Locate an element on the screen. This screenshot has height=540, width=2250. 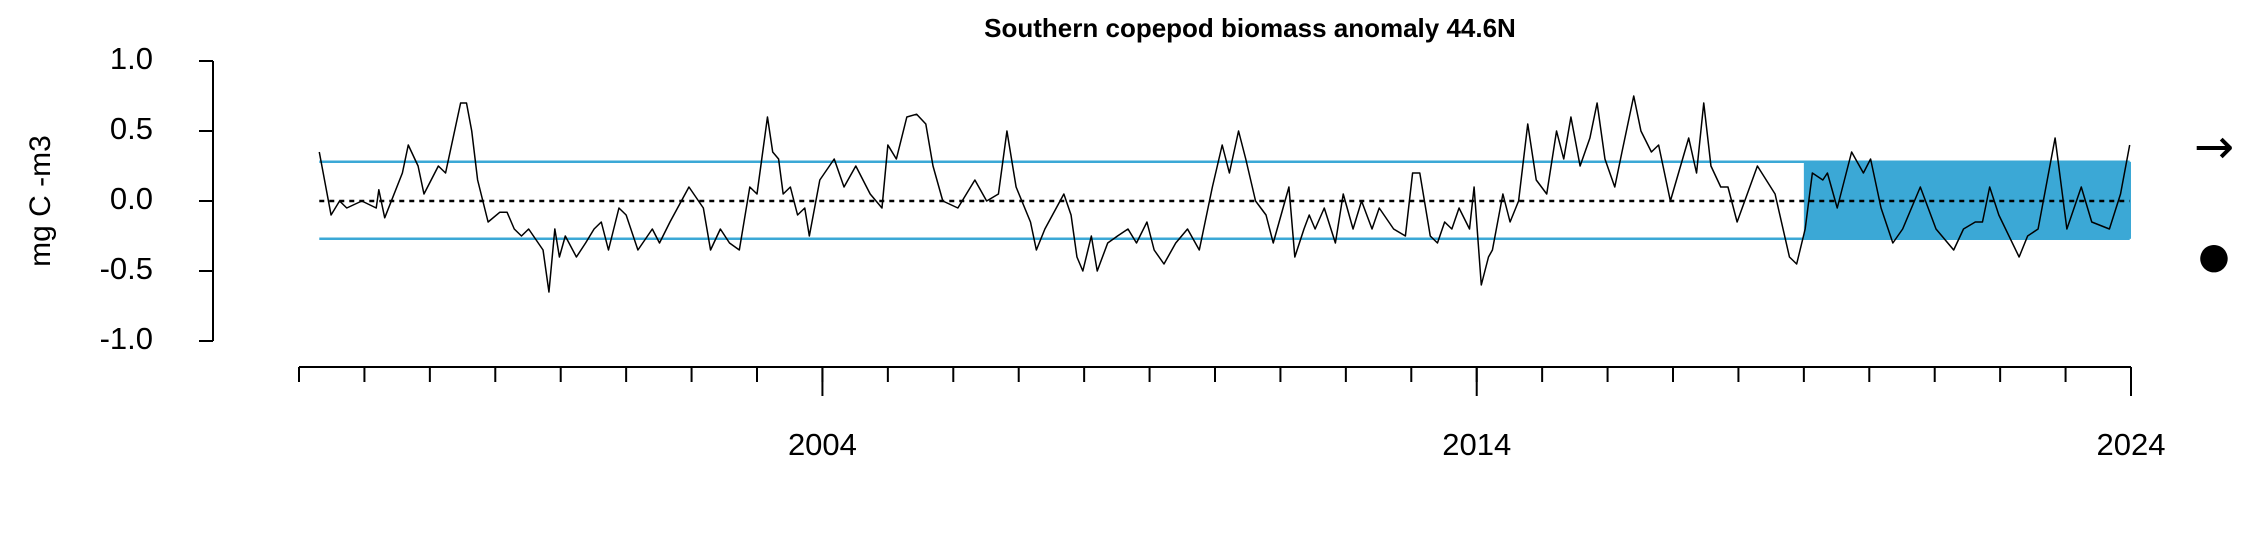
status-symbol: ● is located at coordinates (2213, 256).